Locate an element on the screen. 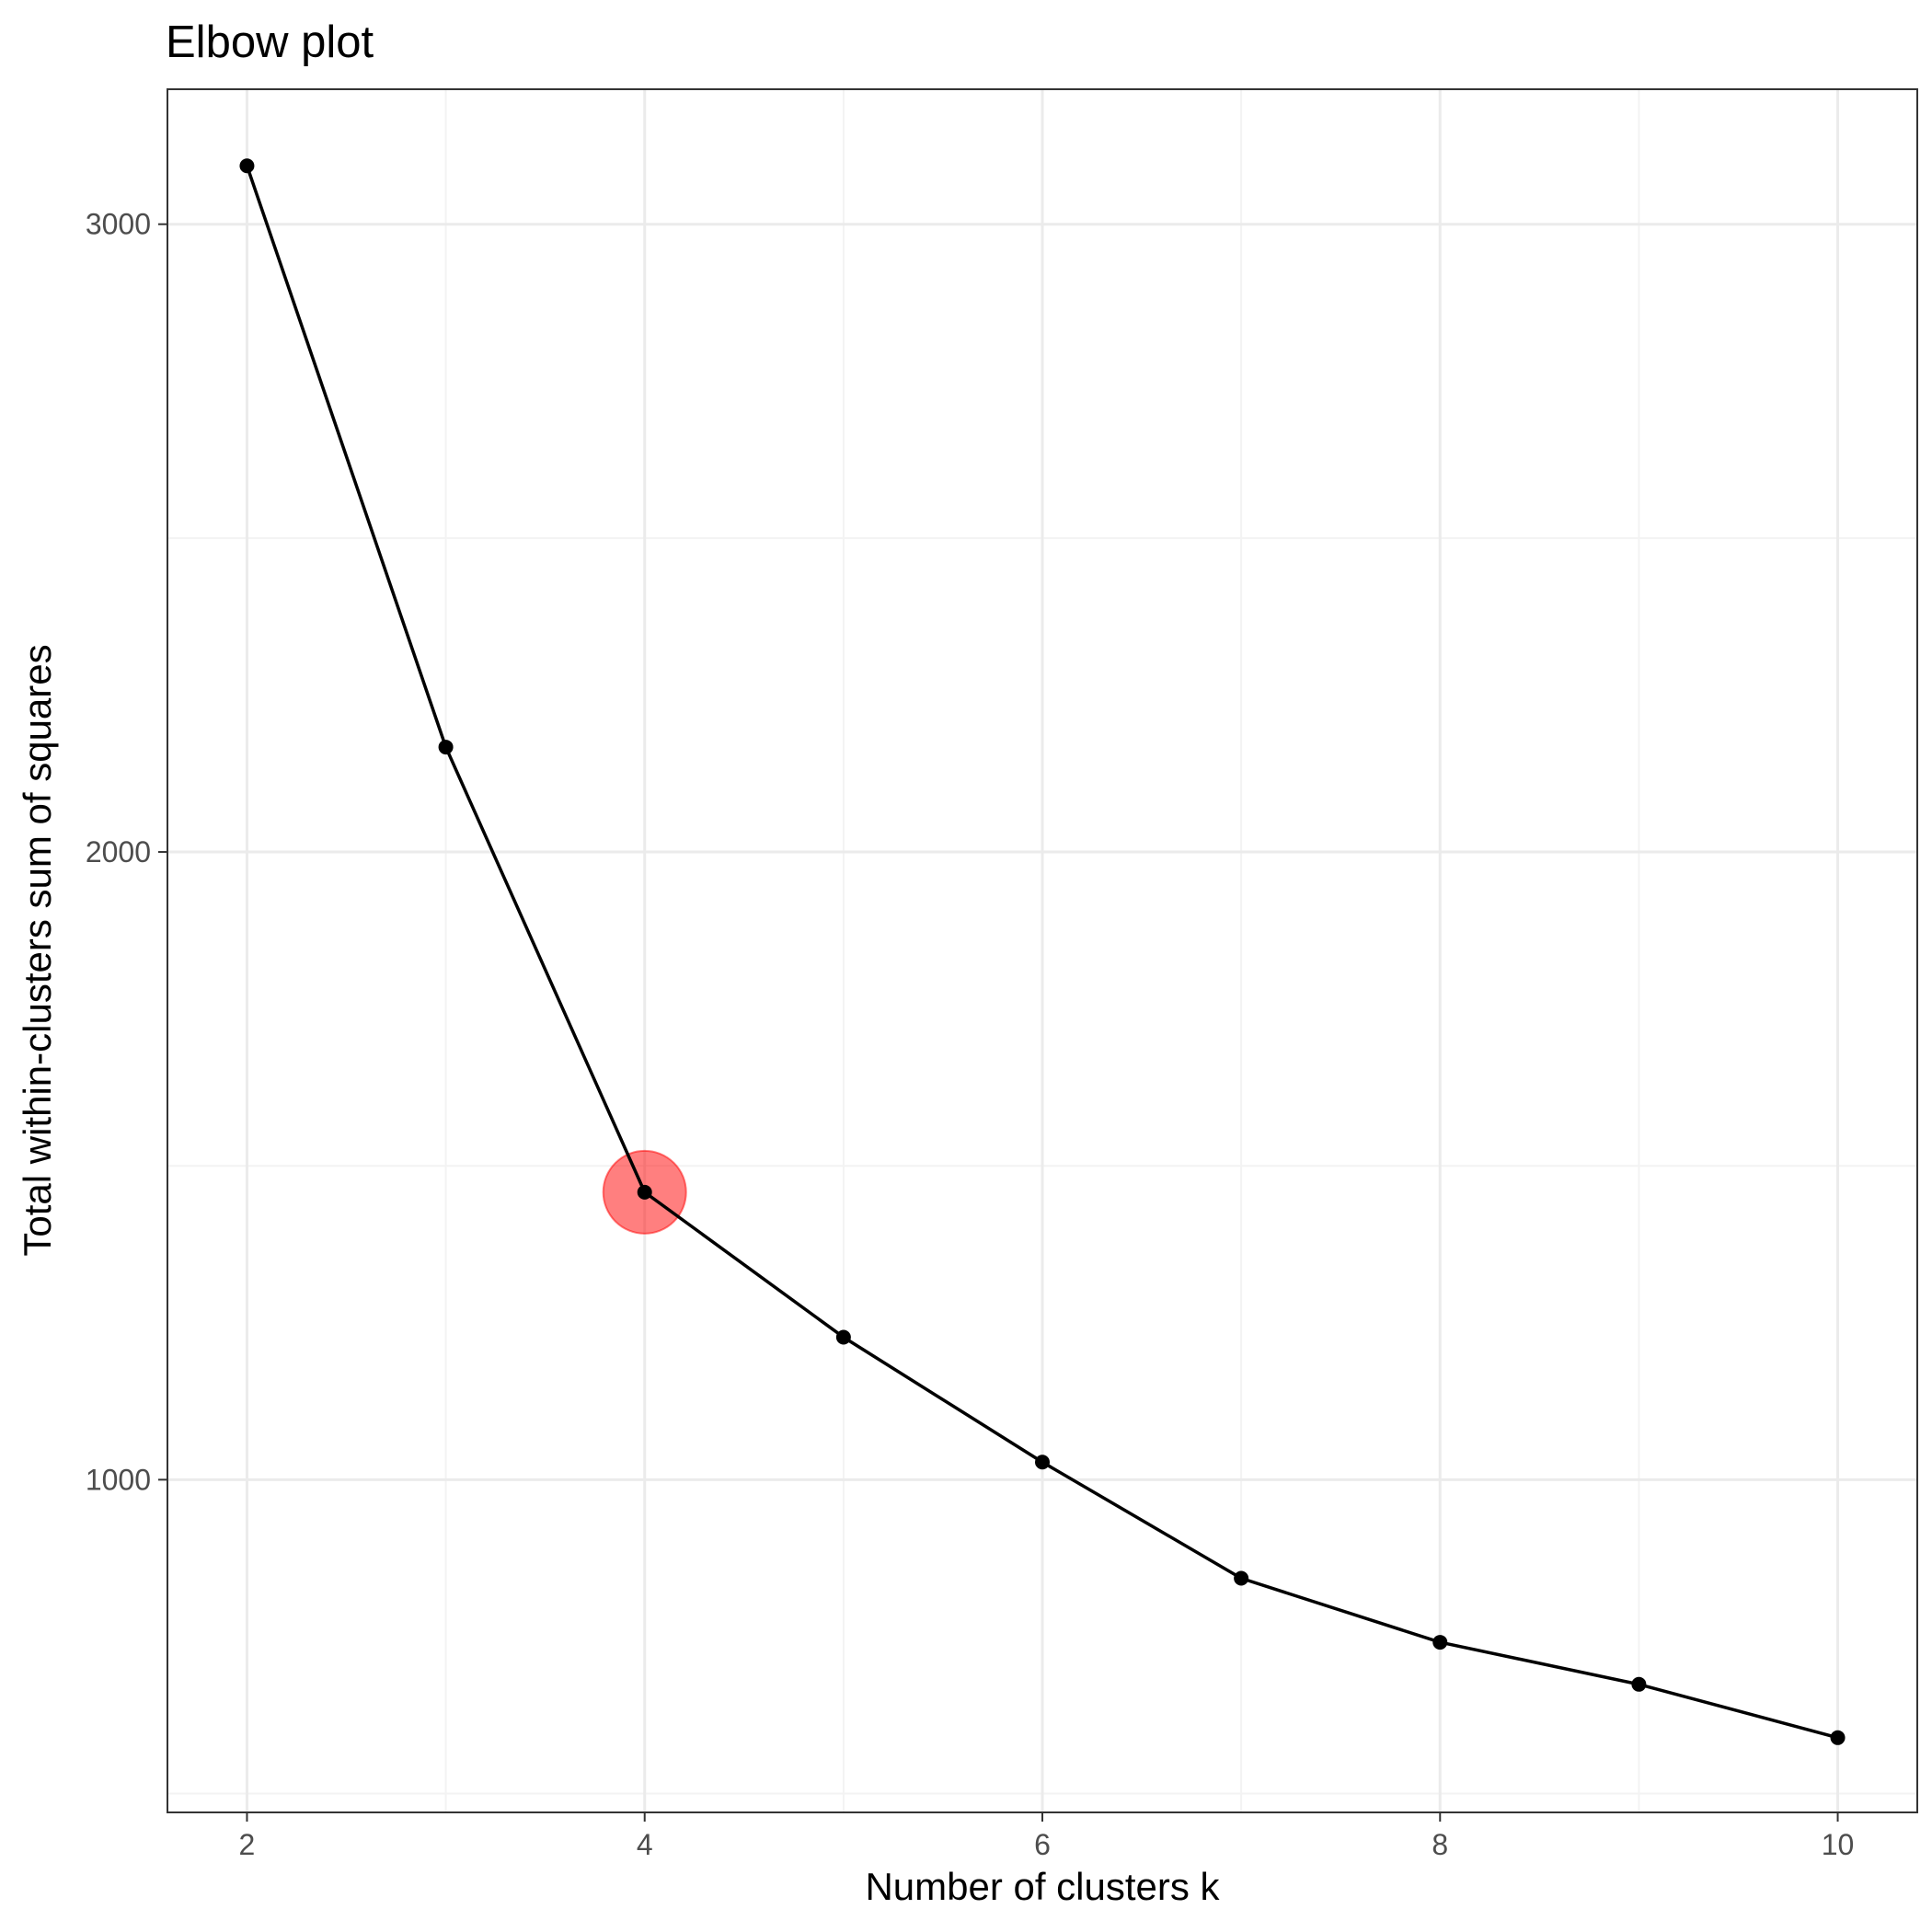 The width and height of the screenshot is (1932, 1932). y-tick-label: 2000 is located at coordinates (118, 851).